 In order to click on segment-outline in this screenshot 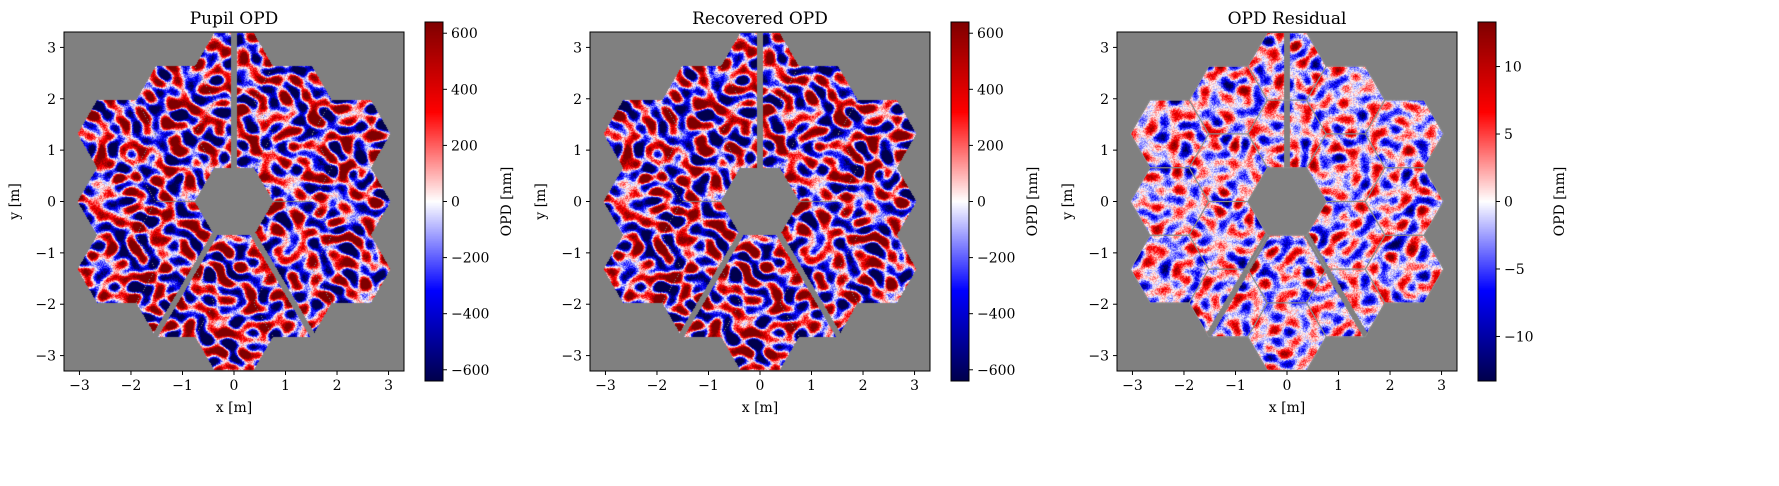, I will do `click(1404, 134)`.